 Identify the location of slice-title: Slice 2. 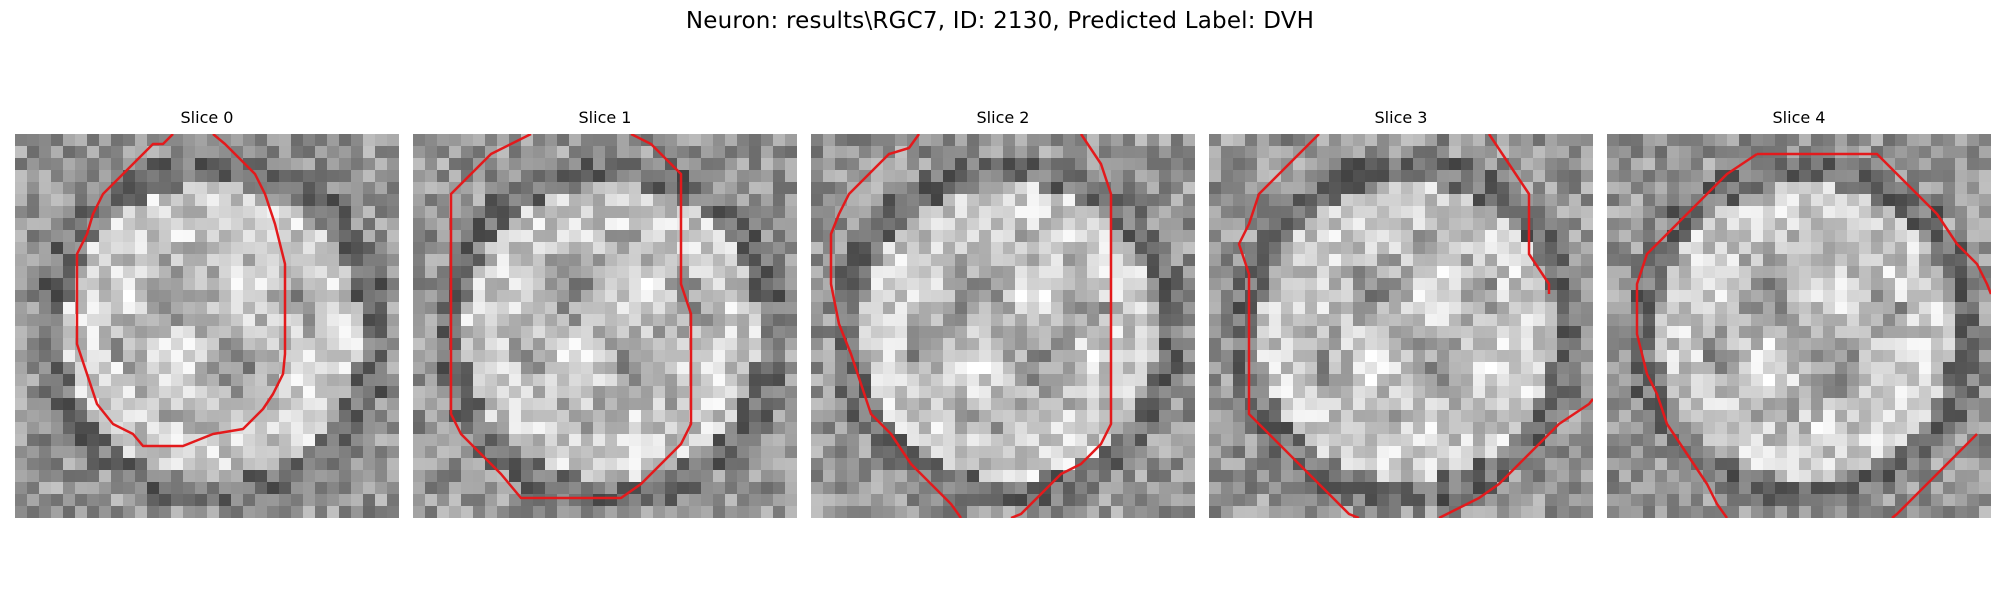
(1003, 117).